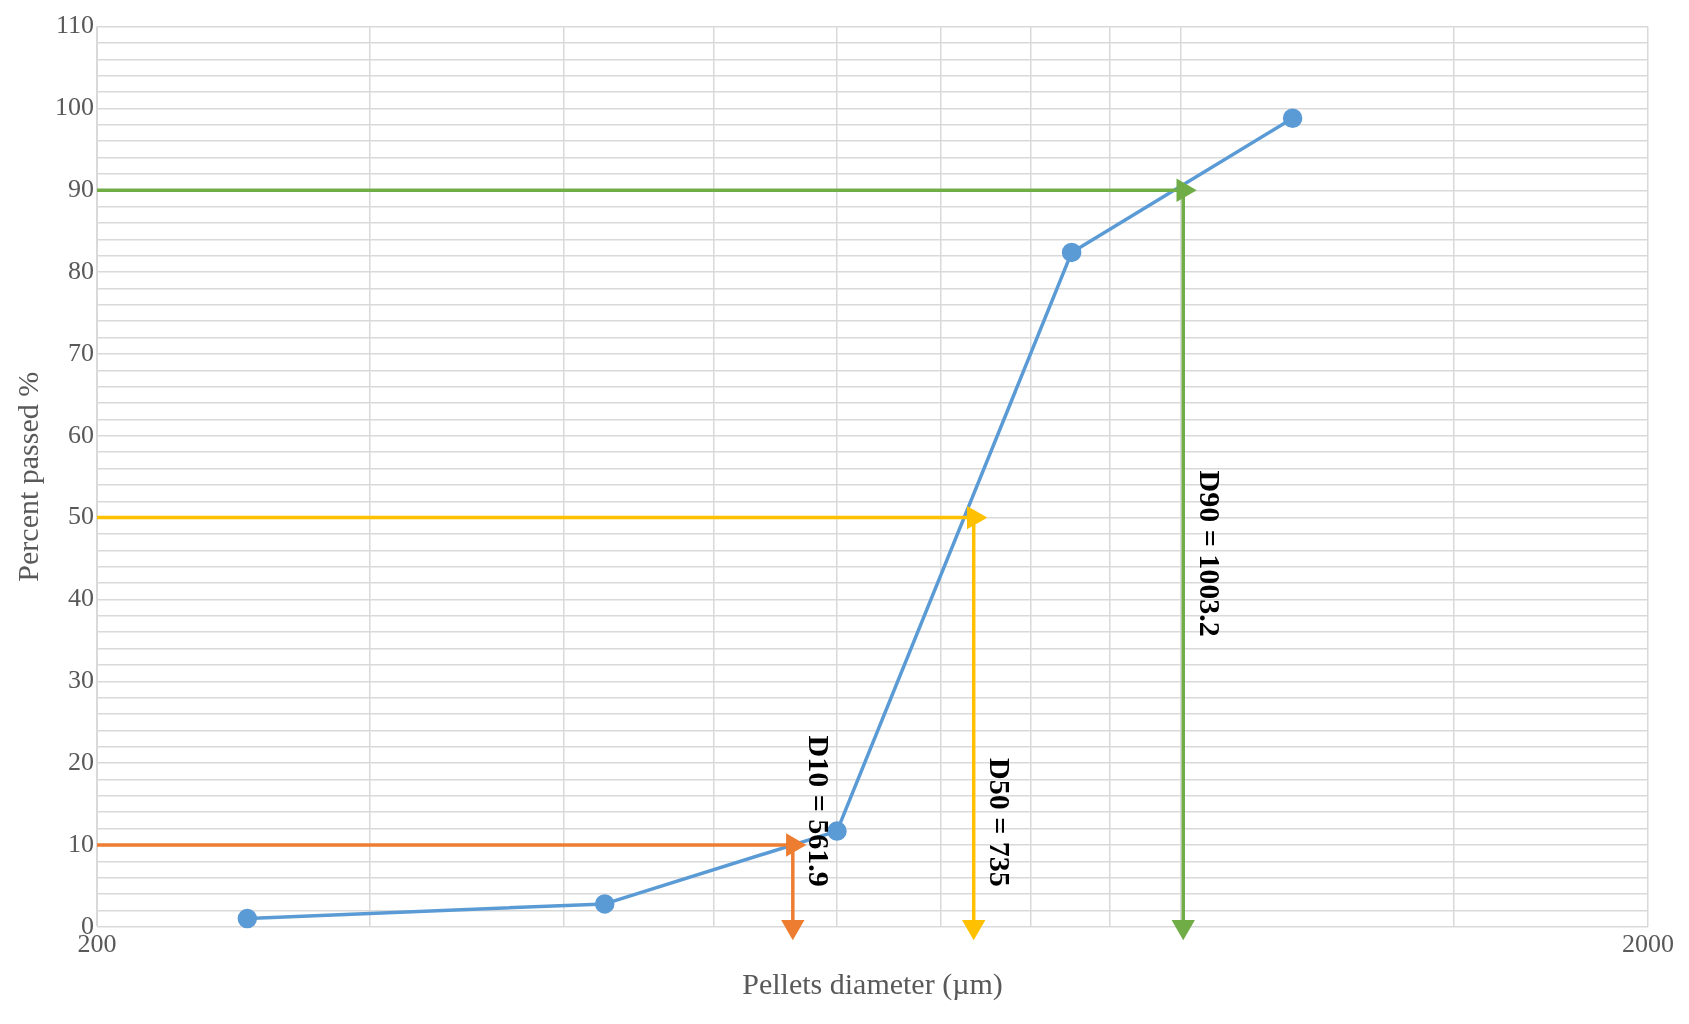 This screenshot has width=1689, height=1024. I want to click on y-tick-label: 10, so click(81, 843).